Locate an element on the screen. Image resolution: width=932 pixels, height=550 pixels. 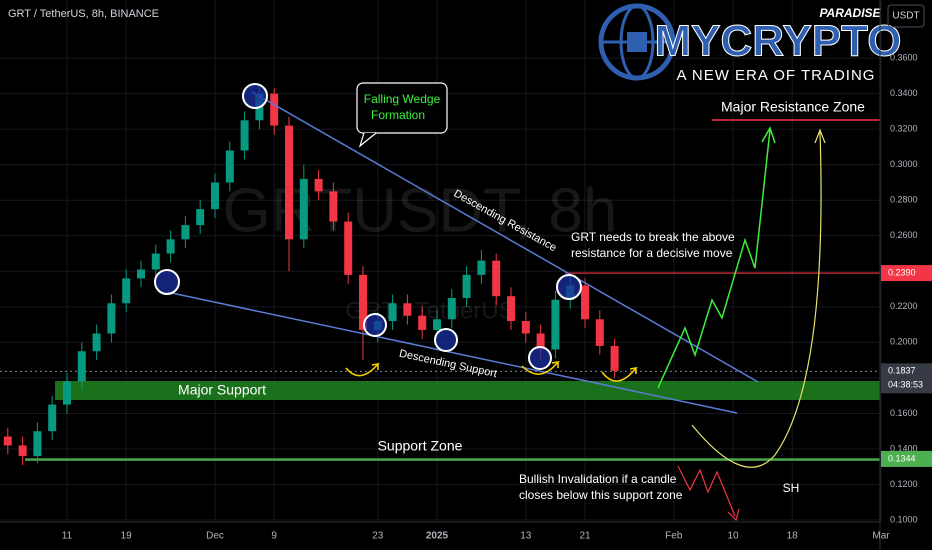
logo-name: MYCRYPTO is located at coordinates (778, 41).